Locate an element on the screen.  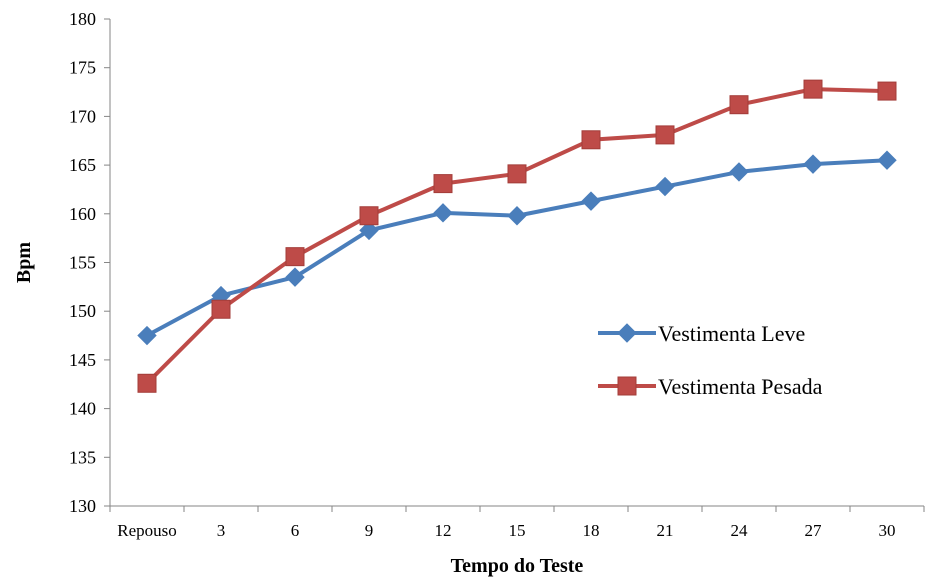
y-tick-label: 160 is located at coordinates (82, 214).